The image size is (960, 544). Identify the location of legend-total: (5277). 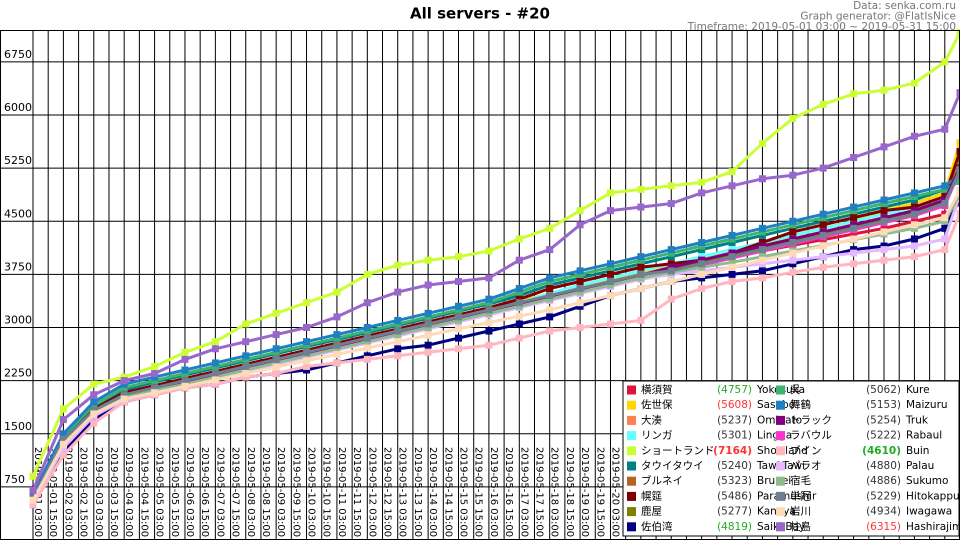
(734, 512).